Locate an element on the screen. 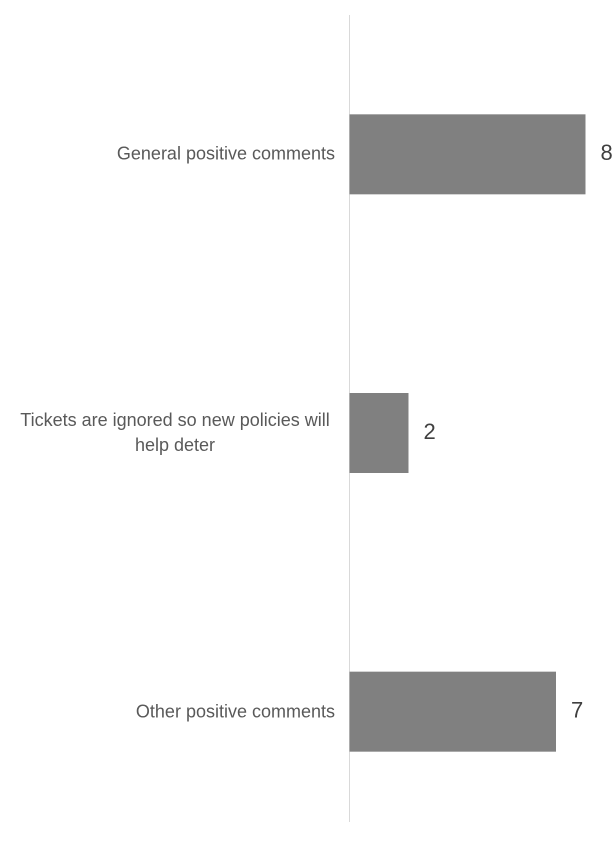 Image resolution: width=616 pixels, height=851 pixels. category-label-box: Other positive comments is located at coordinates (235, 711).